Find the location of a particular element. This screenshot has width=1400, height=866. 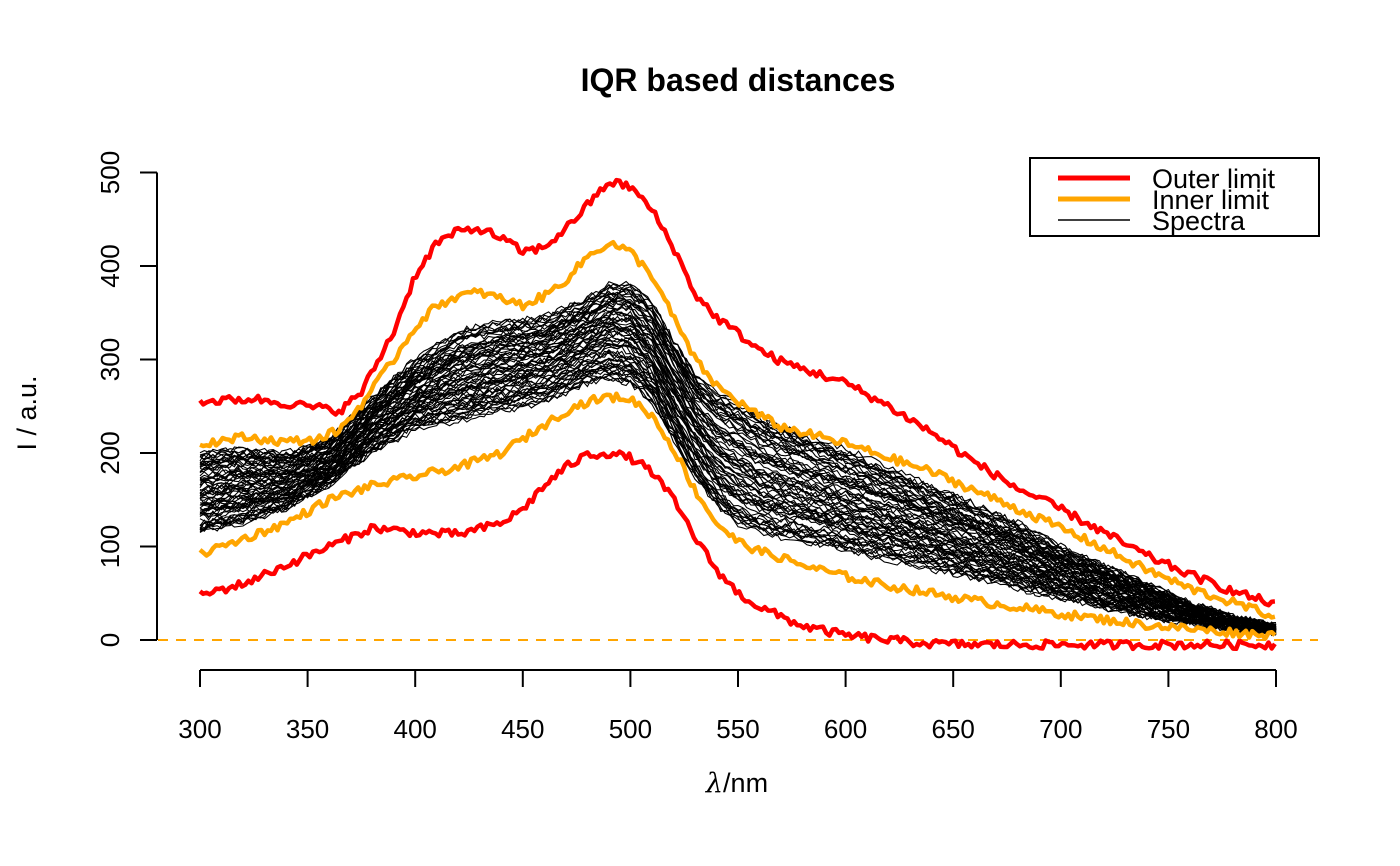

x-tick-label: 400 is located at coordinates (415, 729).